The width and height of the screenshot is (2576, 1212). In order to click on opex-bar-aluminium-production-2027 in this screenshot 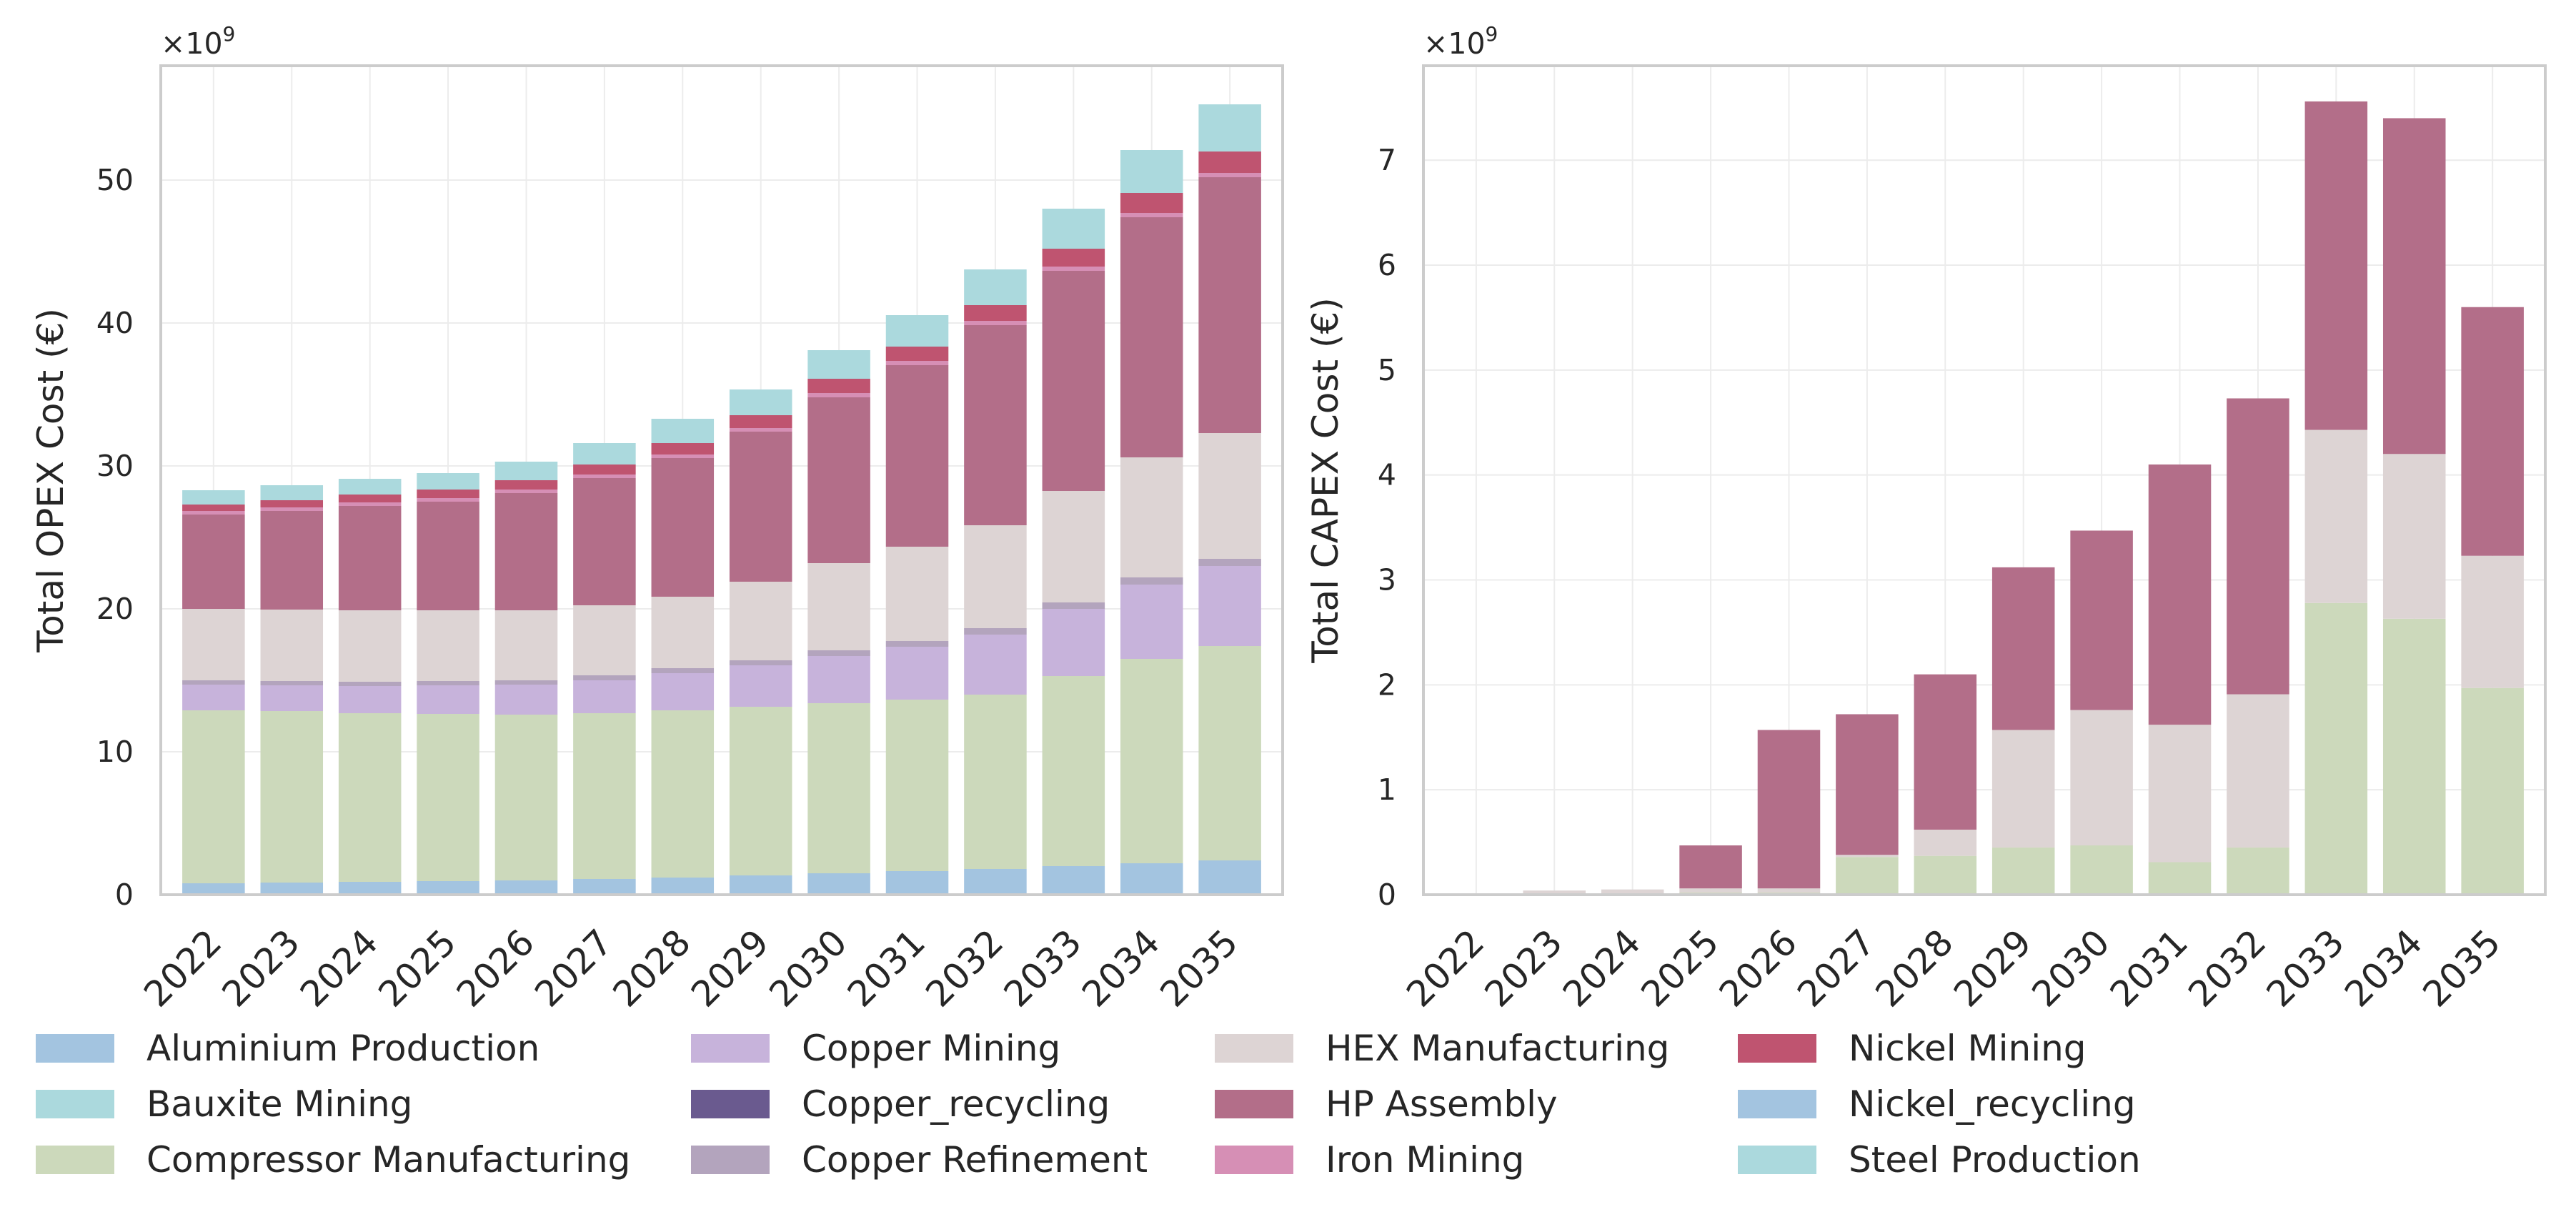, I will do `click(604, 887)`.